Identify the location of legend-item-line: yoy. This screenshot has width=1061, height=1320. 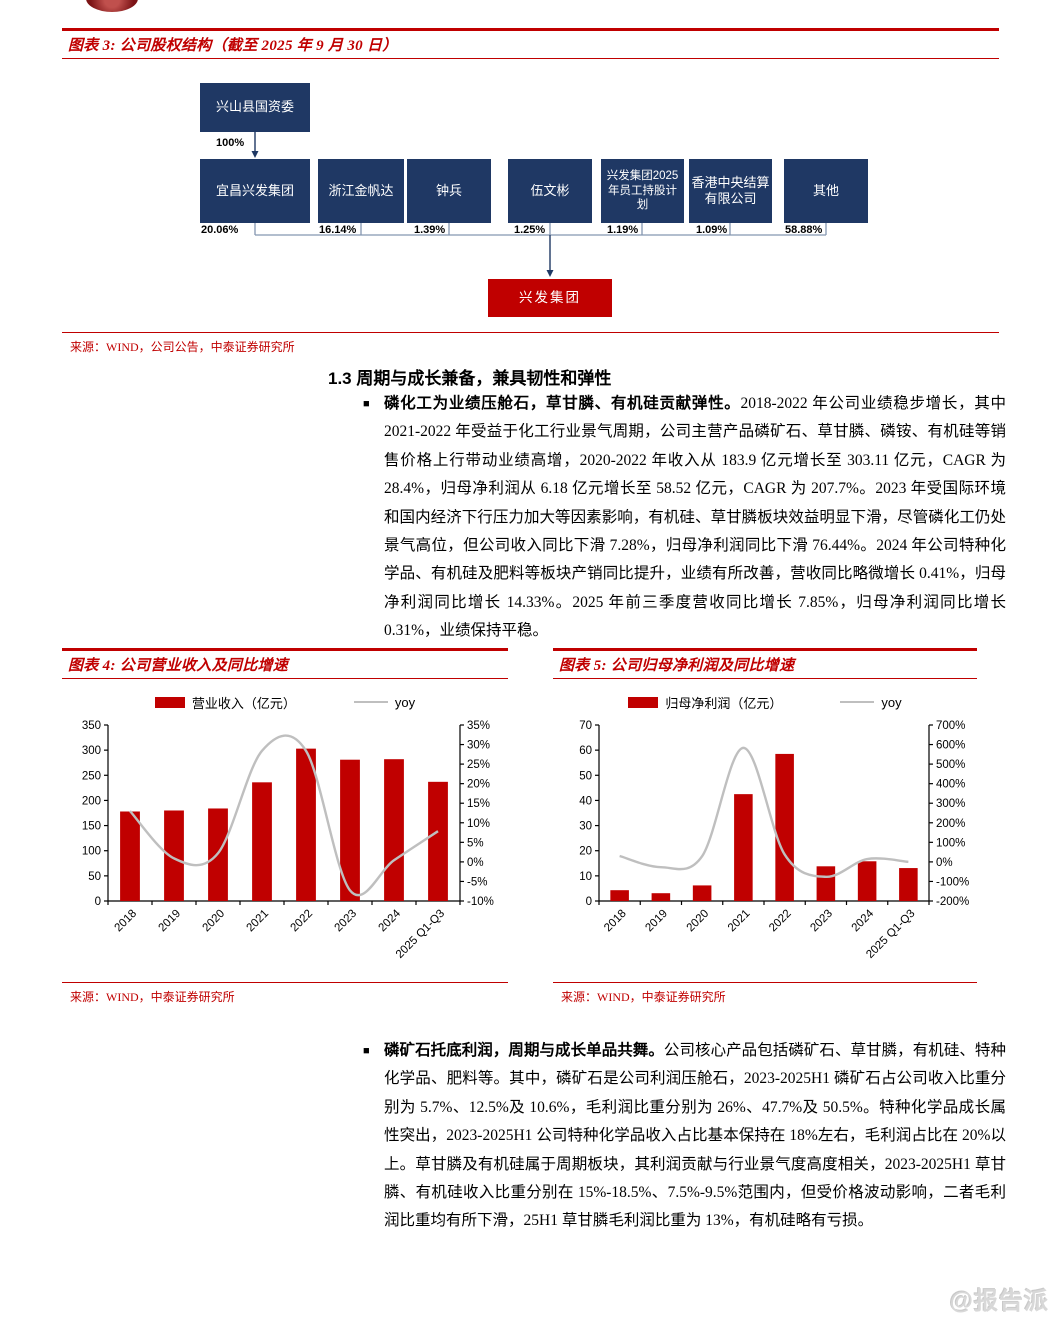
(871, 702).